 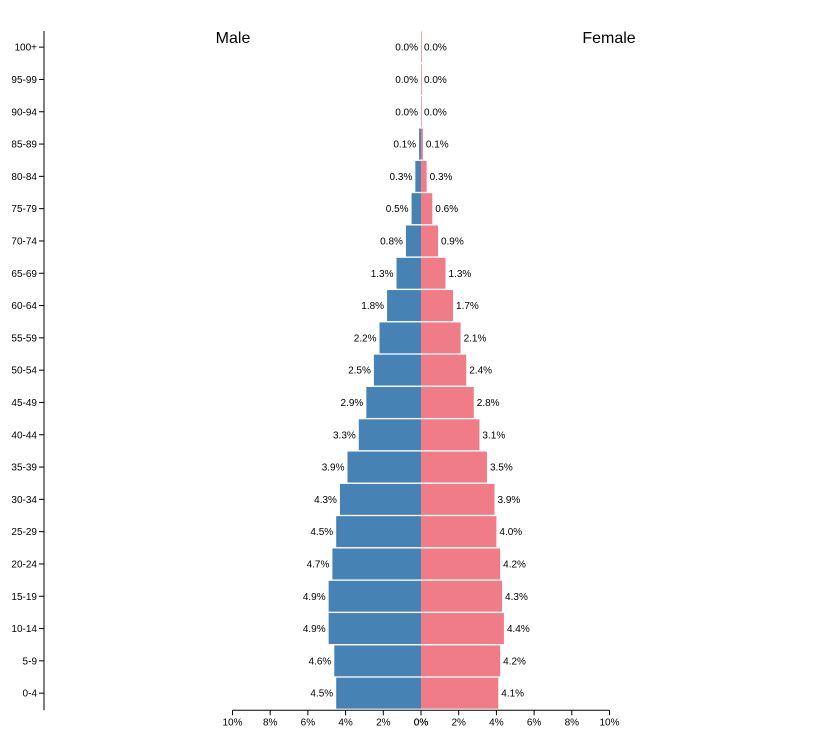 What do you see at coordinates (24, 403) in the screenshot?
I see `age-group-label: 45-49` at bounding box center [24, 403].